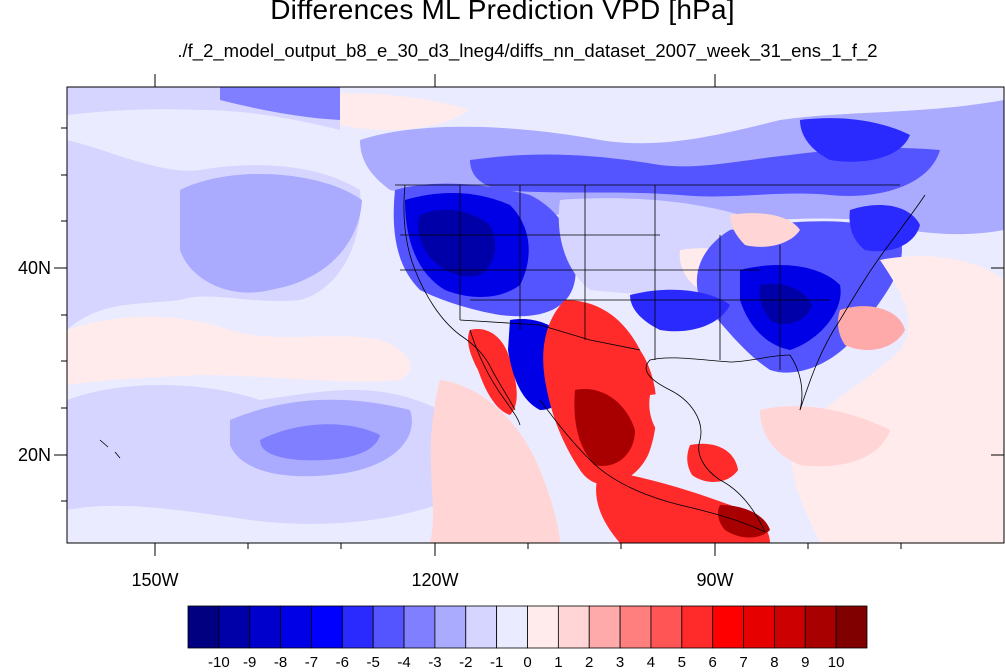  I want to click on baja-outline, so click(495, 377).